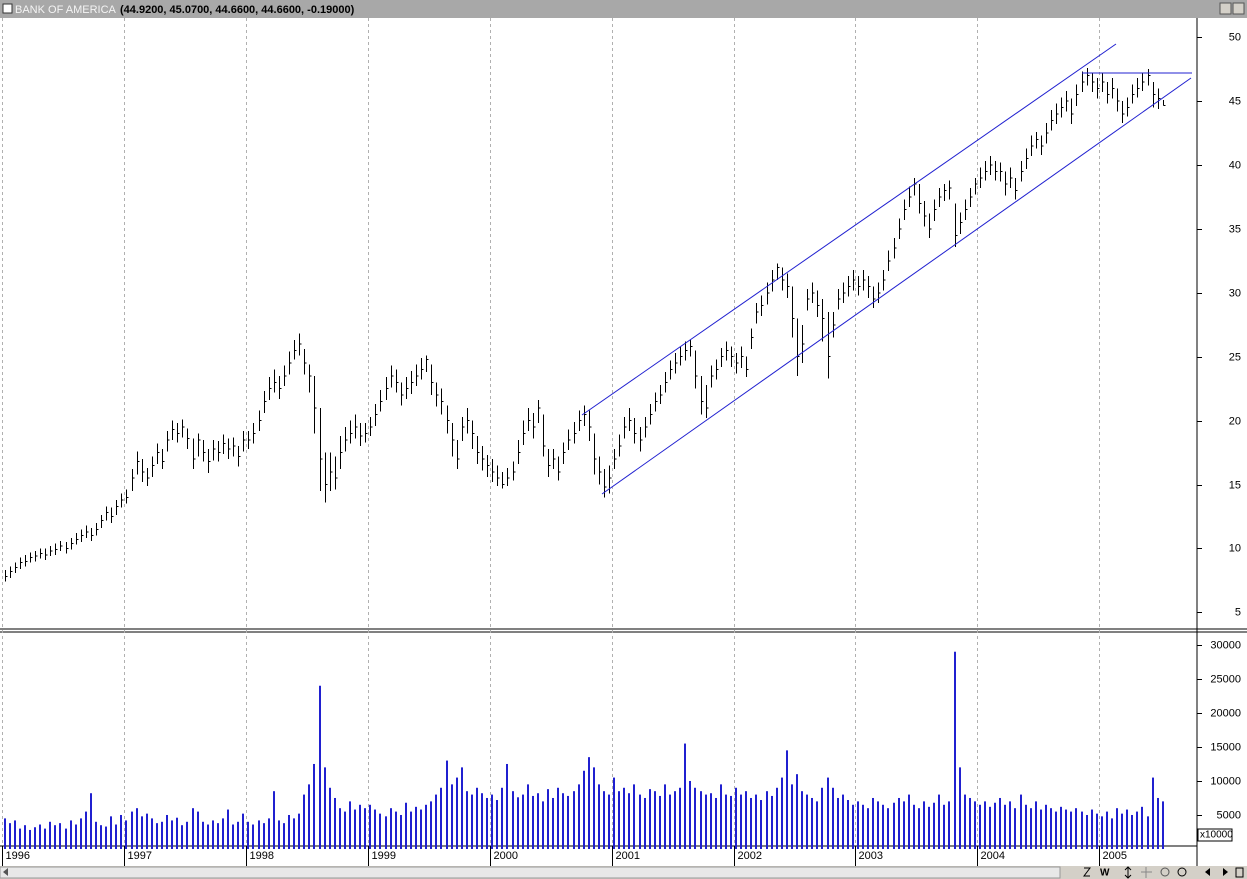  Describe the element at coordinates (871, 856) in the screenshot. I see `x-tick-label: 2003` at that location.